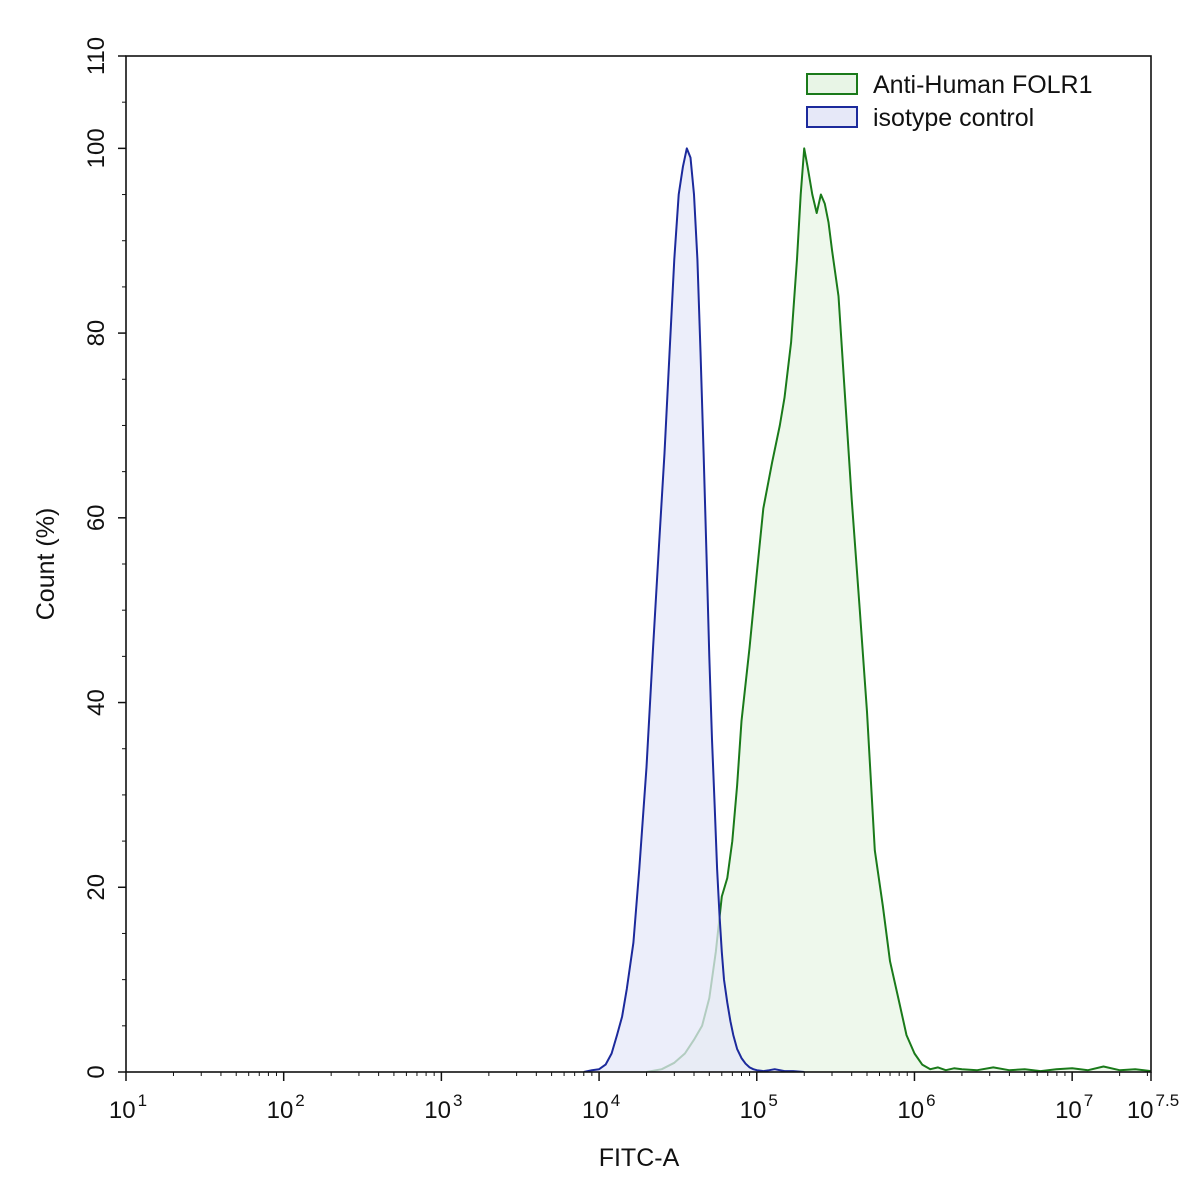 The height and width of the screenshot is (1193, 1197). I want to click on x-tick-label: 10 5, so click(759, 1107).